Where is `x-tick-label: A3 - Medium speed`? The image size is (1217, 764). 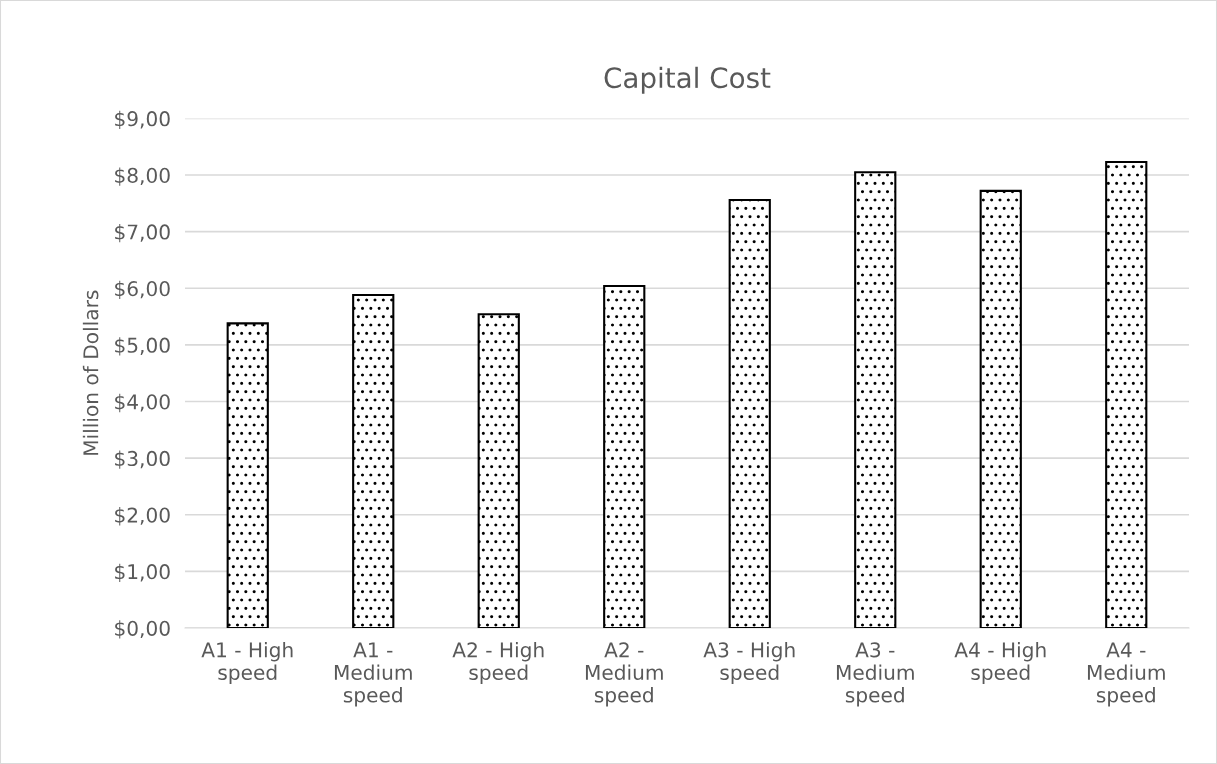
x-tick-label: A3 - Medium speed is located at coordinates (875, 674).